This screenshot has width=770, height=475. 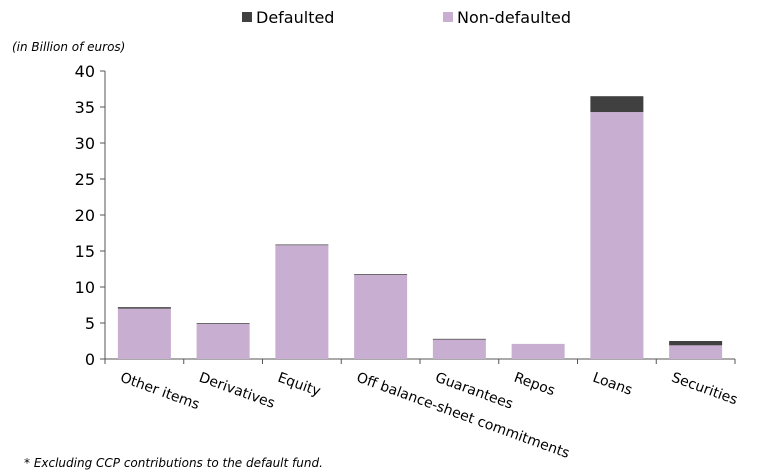 What do you see at coordinates (406, 17) in the screenshot?
I see `legend: Defaulted Non-defaulted` at bounding box center [406, 17].